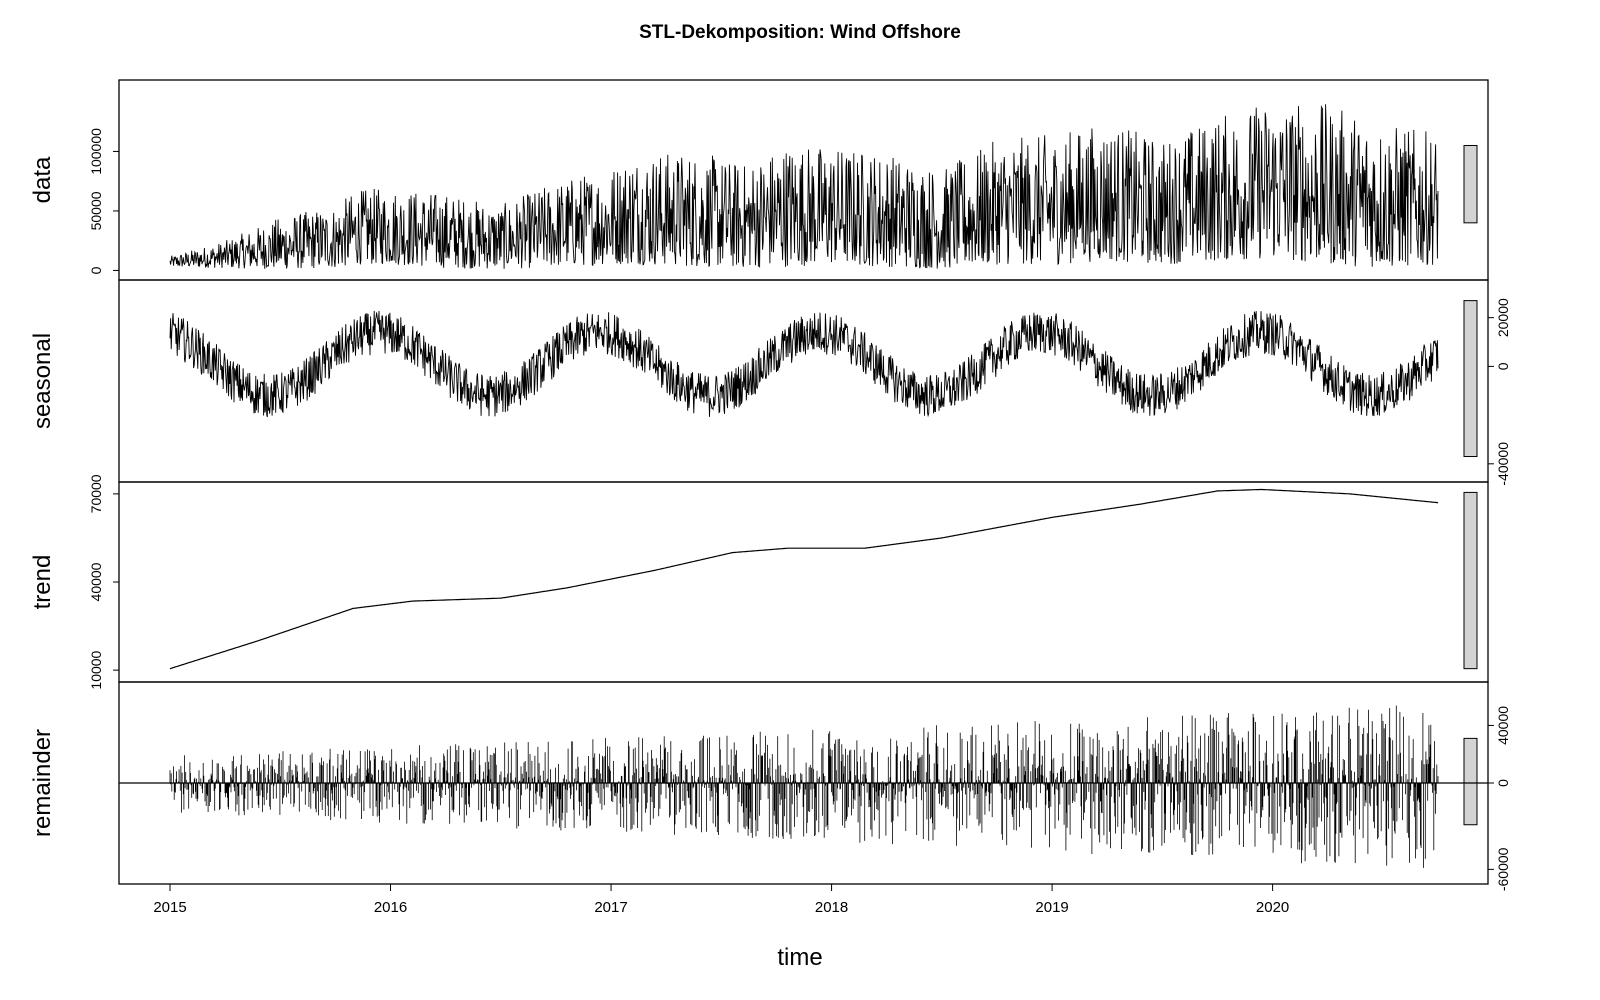 The image size is (1600, 1000). Describe the element at coordinates (42, 783) in the screenshot. I see `panel-ylabel: remainder` at that location.